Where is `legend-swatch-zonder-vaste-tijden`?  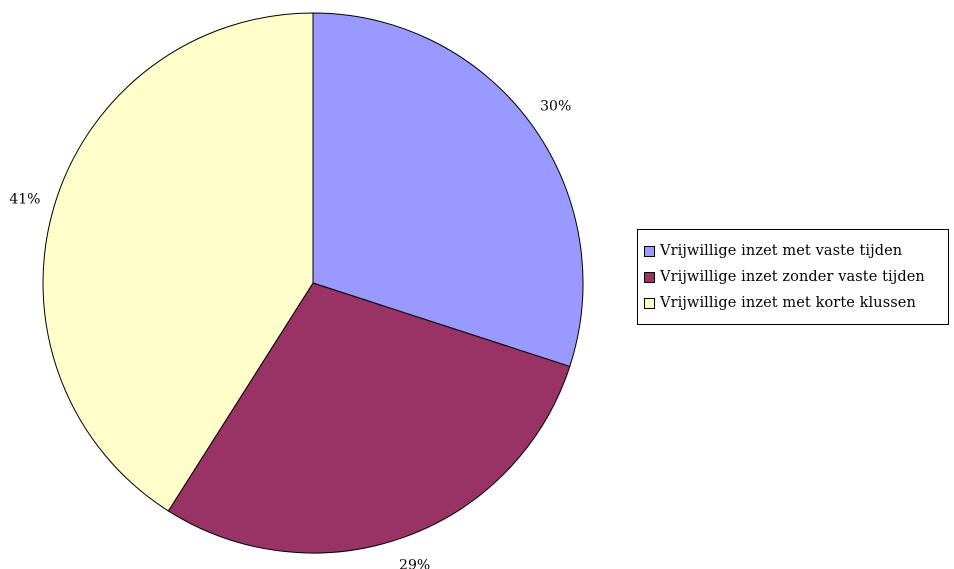
legend-swatch-zonder-vaste-tijden is located at coordinates (649, 277).